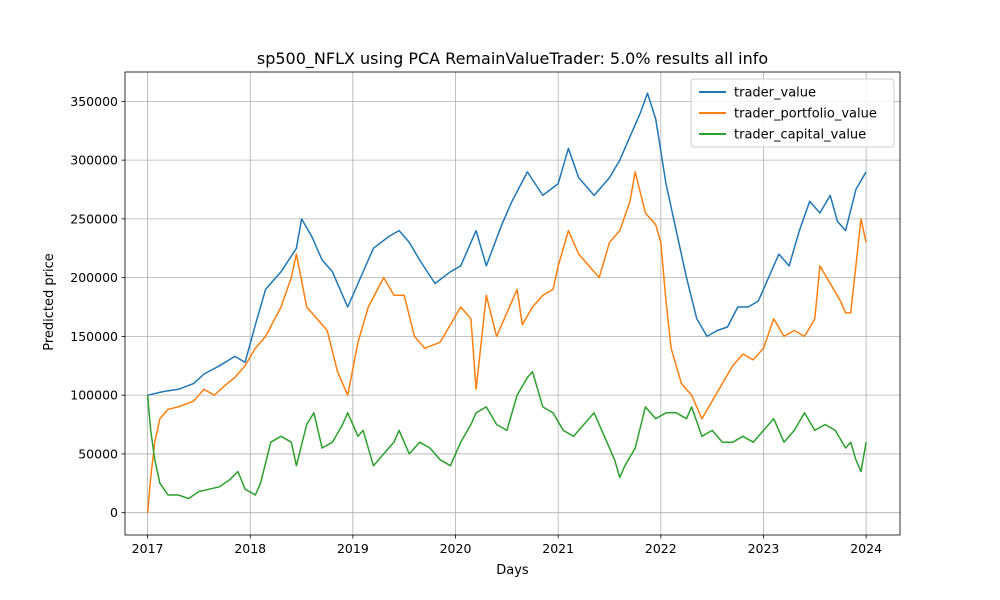  What do you see at coordinates (512, 570) in the screenshot?
I see `x-axis-title: Days` at bounding box center [512, 570].